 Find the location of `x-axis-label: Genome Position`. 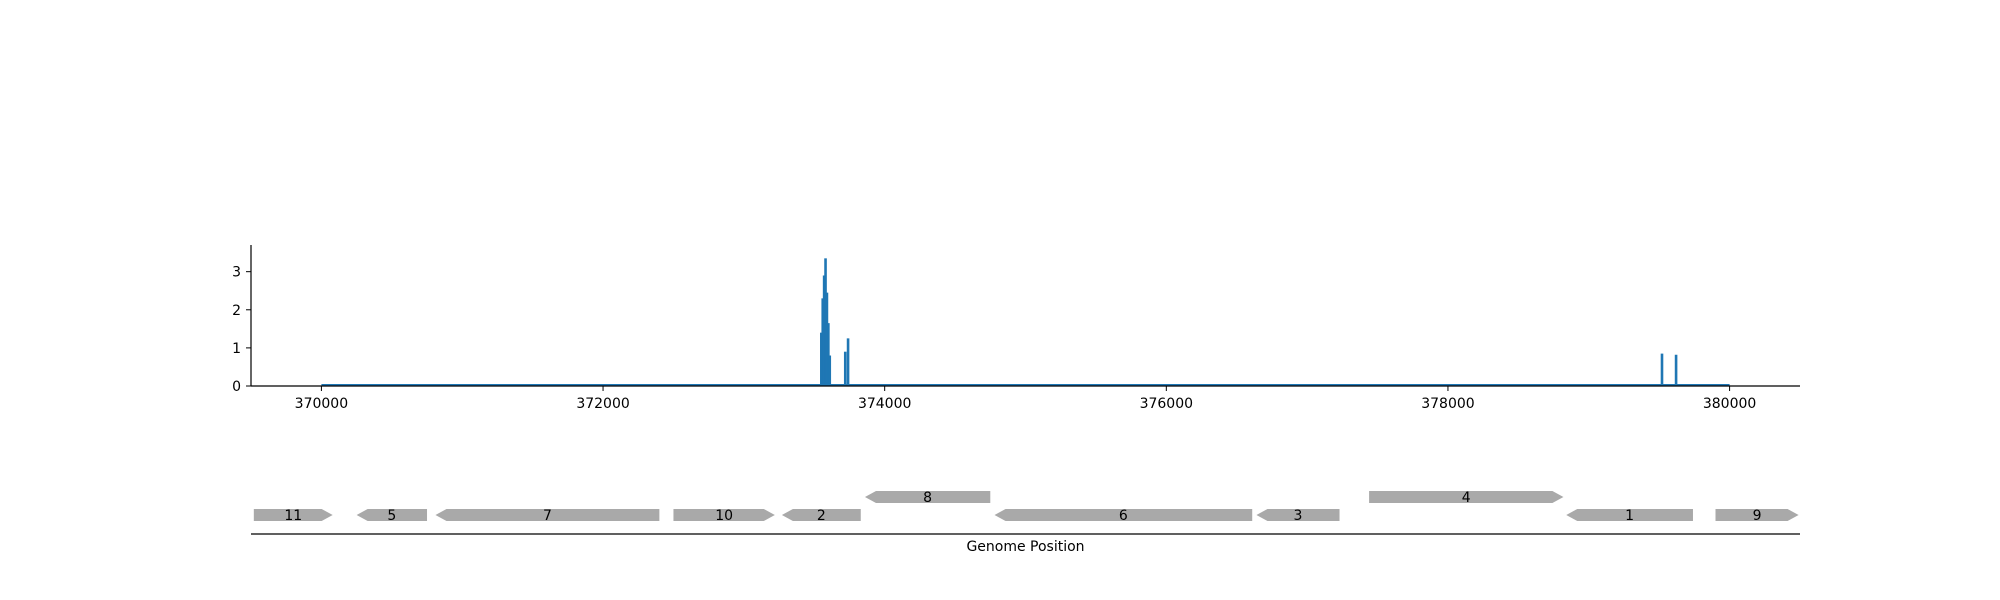

x-axis-label: Genome Position is located at coordinates (1025, 547).